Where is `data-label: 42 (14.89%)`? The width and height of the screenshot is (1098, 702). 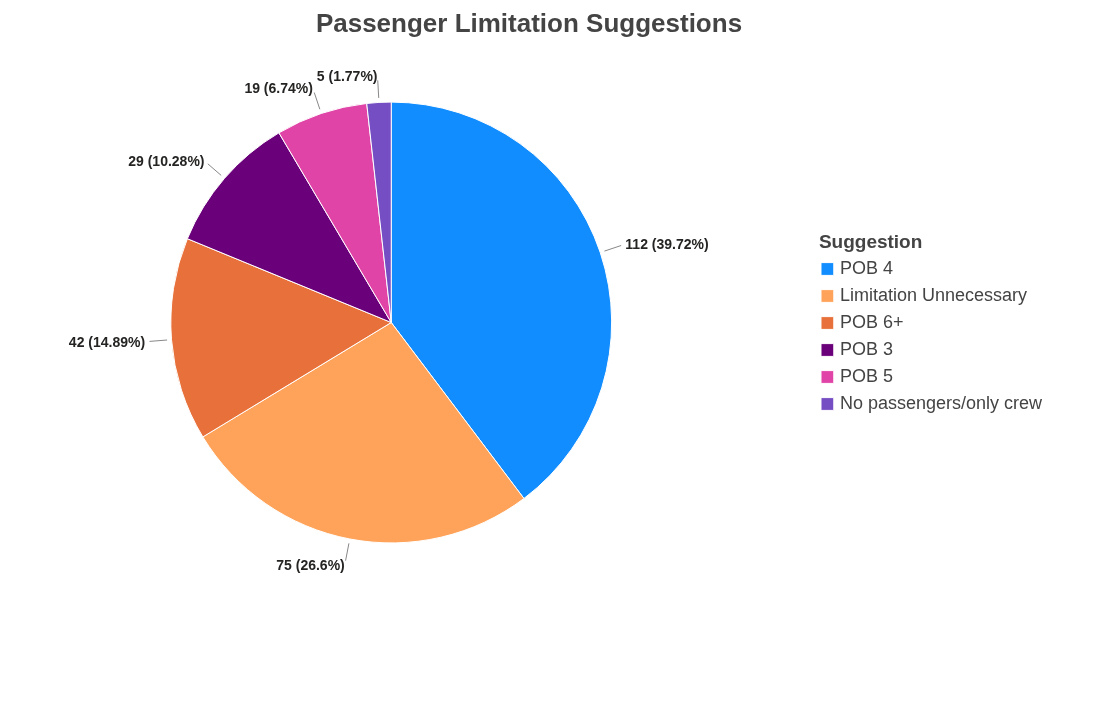
data-label: 42 (14.89%) is located at coordinates (107, 341).